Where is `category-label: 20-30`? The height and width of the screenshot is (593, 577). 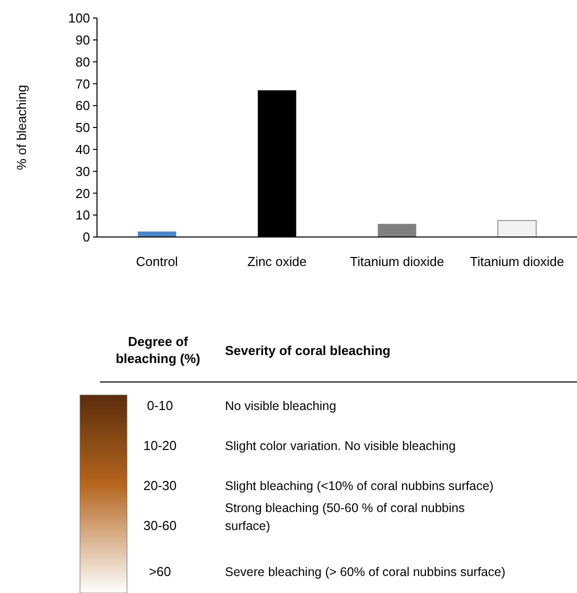 category-label: 20-30 is located at coordinates (160, 485).